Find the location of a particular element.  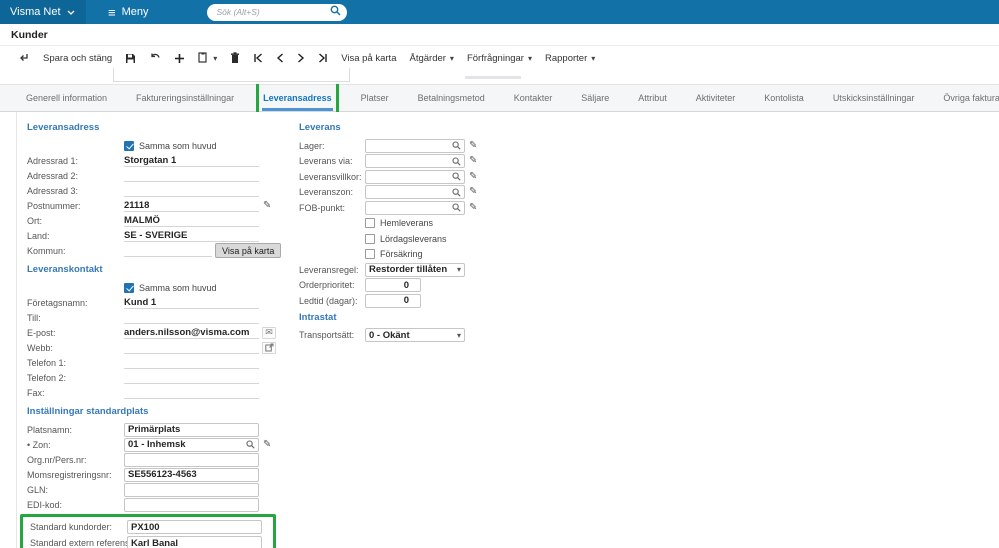

edi-row: EDI-kod: is located at coordinates (158, 504).